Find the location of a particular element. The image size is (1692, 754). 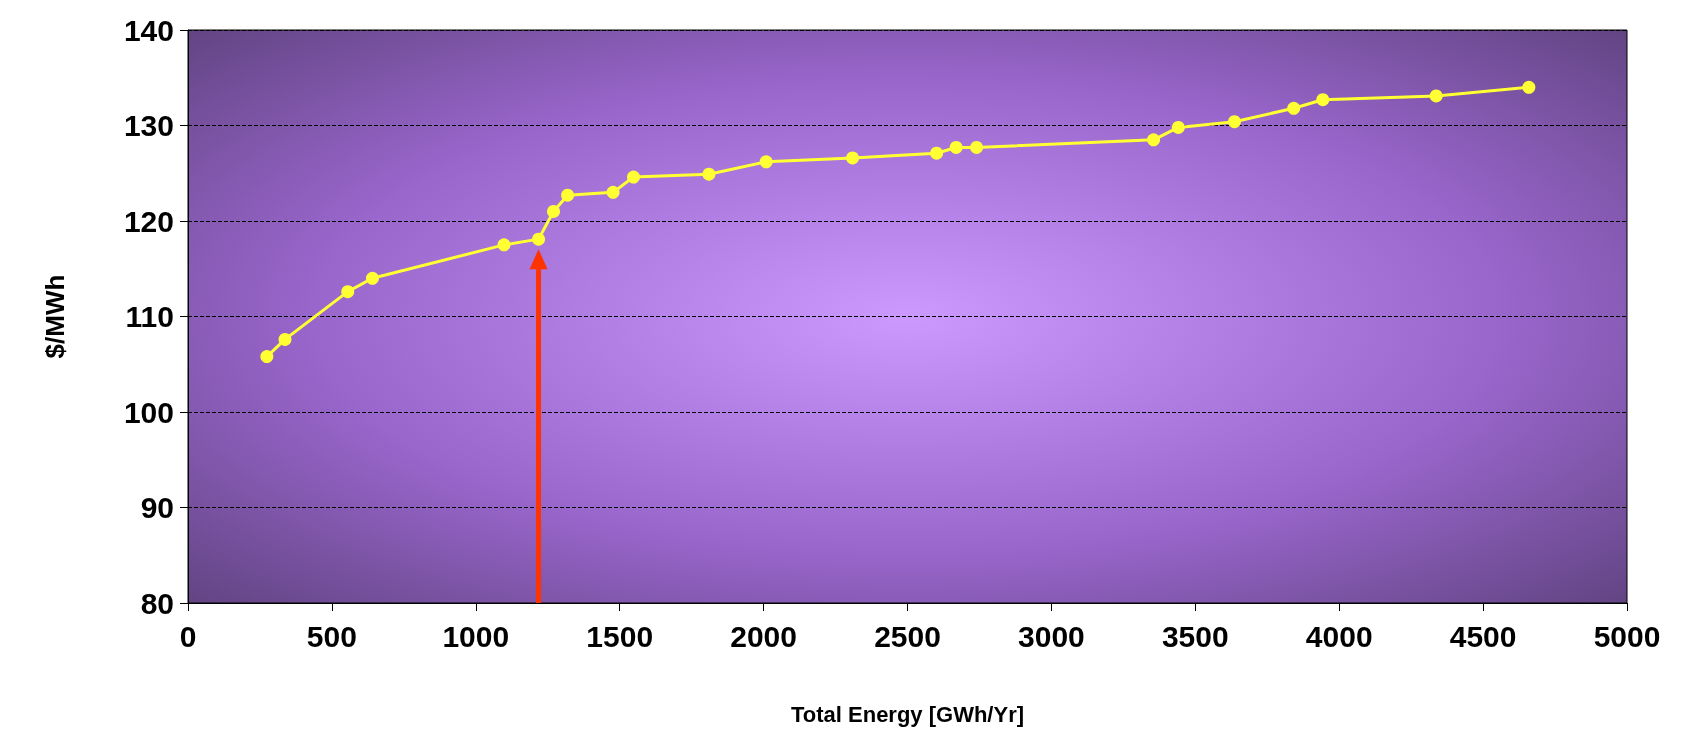

x-tick-label: 1500 is located at coordinates (620, 636).